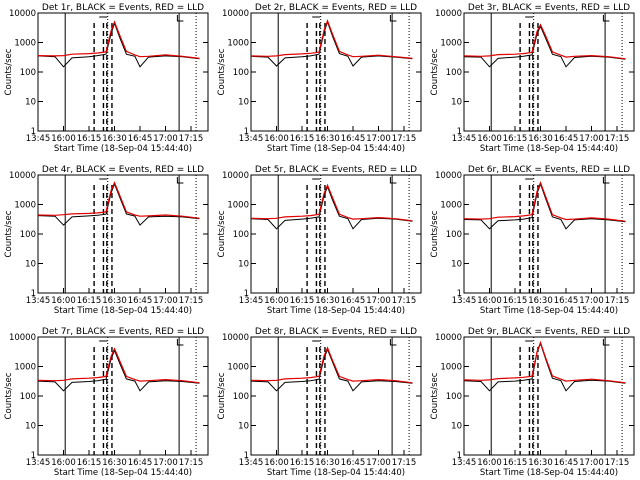 The height and width of the screenshot is (480, 640). I want to click on panel-title: Det 7r, BLACK = Events, RED = LLD, so click(123, 332).